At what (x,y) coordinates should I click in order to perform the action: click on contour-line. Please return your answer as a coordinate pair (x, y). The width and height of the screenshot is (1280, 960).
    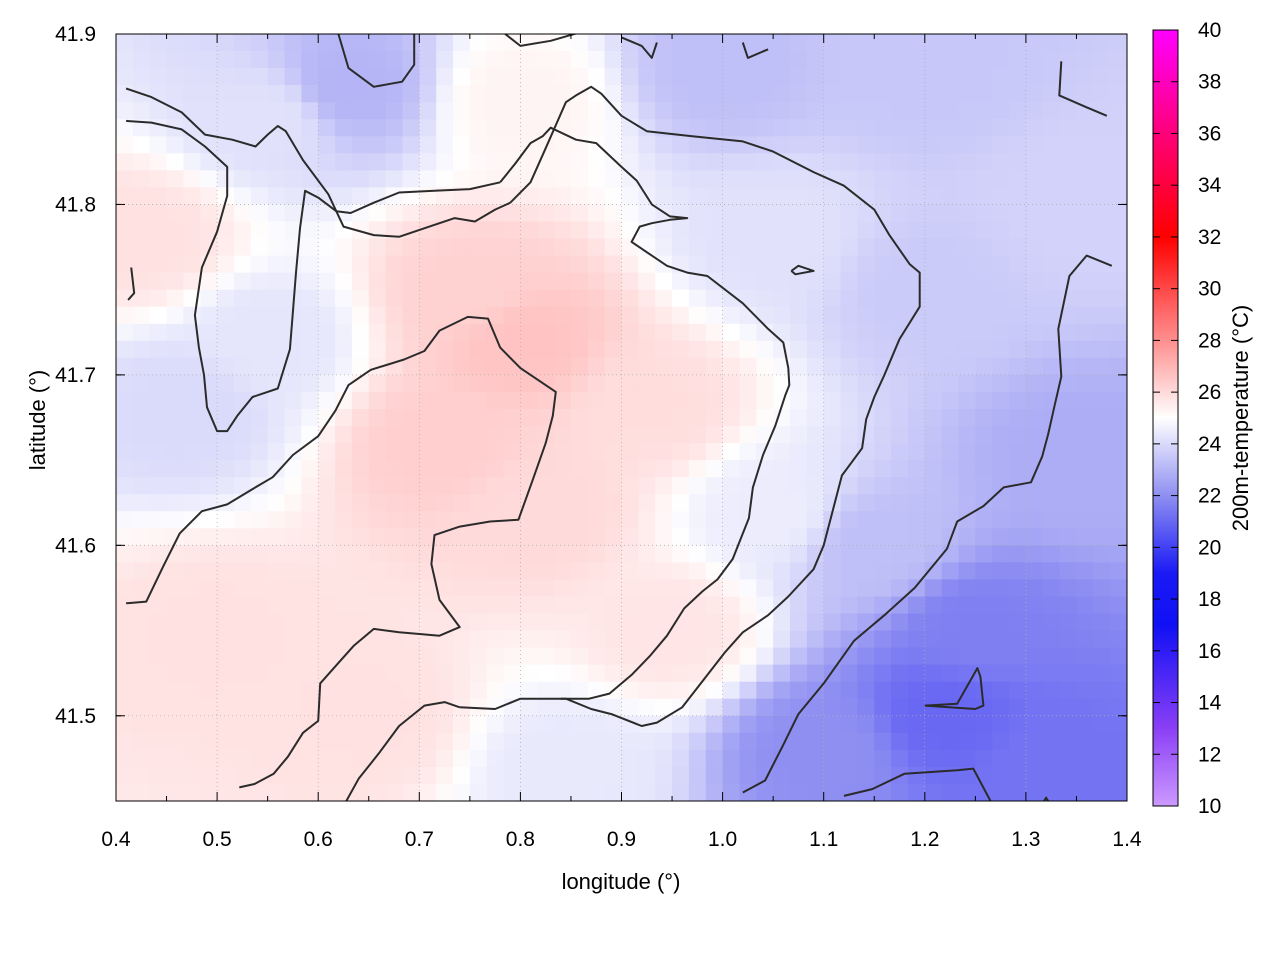
    Looking at the image, I should click on (376, 61).